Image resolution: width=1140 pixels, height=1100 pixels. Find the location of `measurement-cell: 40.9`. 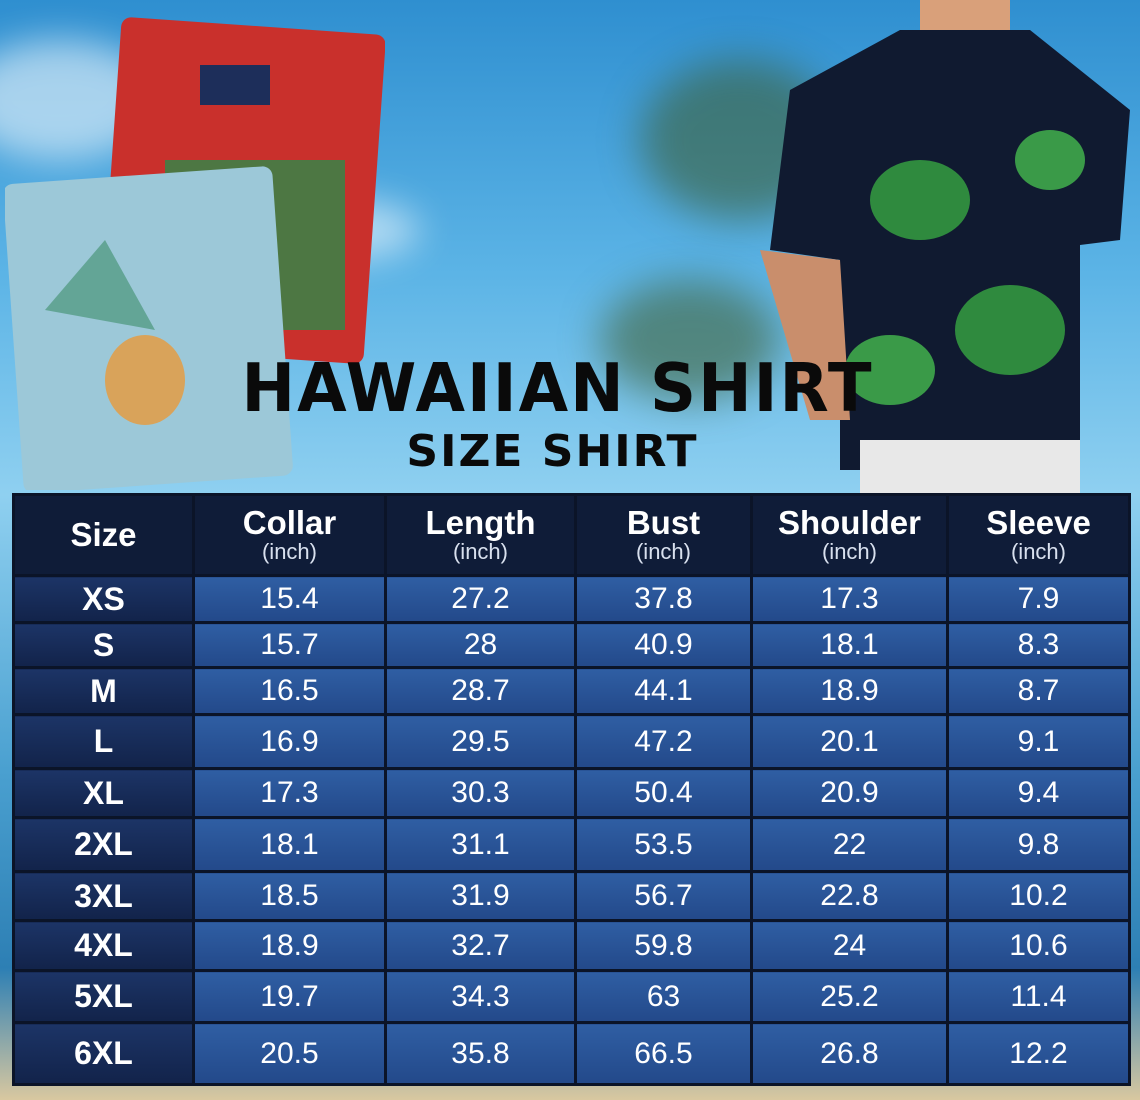

measurement-cell: 40.9 is located at coordinates (663, 645).